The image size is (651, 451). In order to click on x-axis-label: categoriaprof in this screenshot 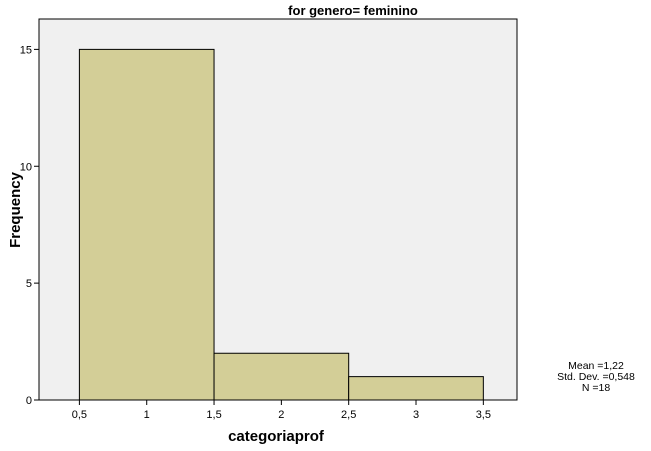, I will do `click(276, 436)`.